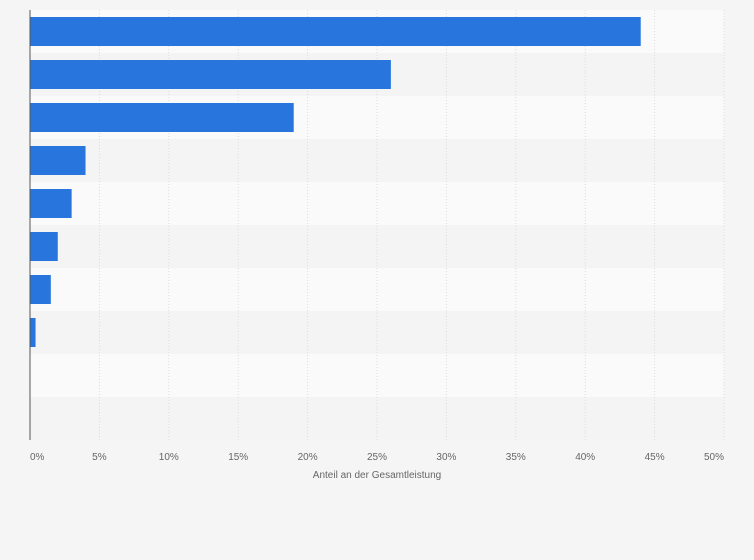  I want to click on x-tick-label: 45%, so click(655, 457).